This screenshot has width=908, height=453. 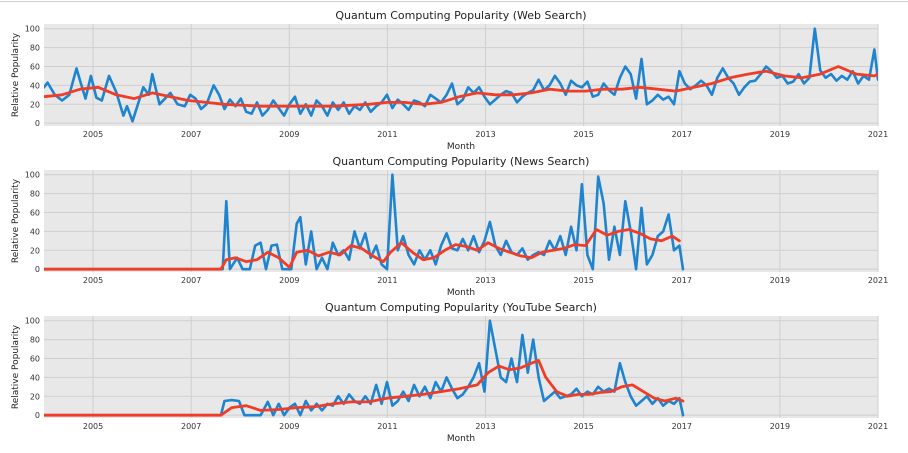 I want to click on top-divider, so click(x=454, y=1).